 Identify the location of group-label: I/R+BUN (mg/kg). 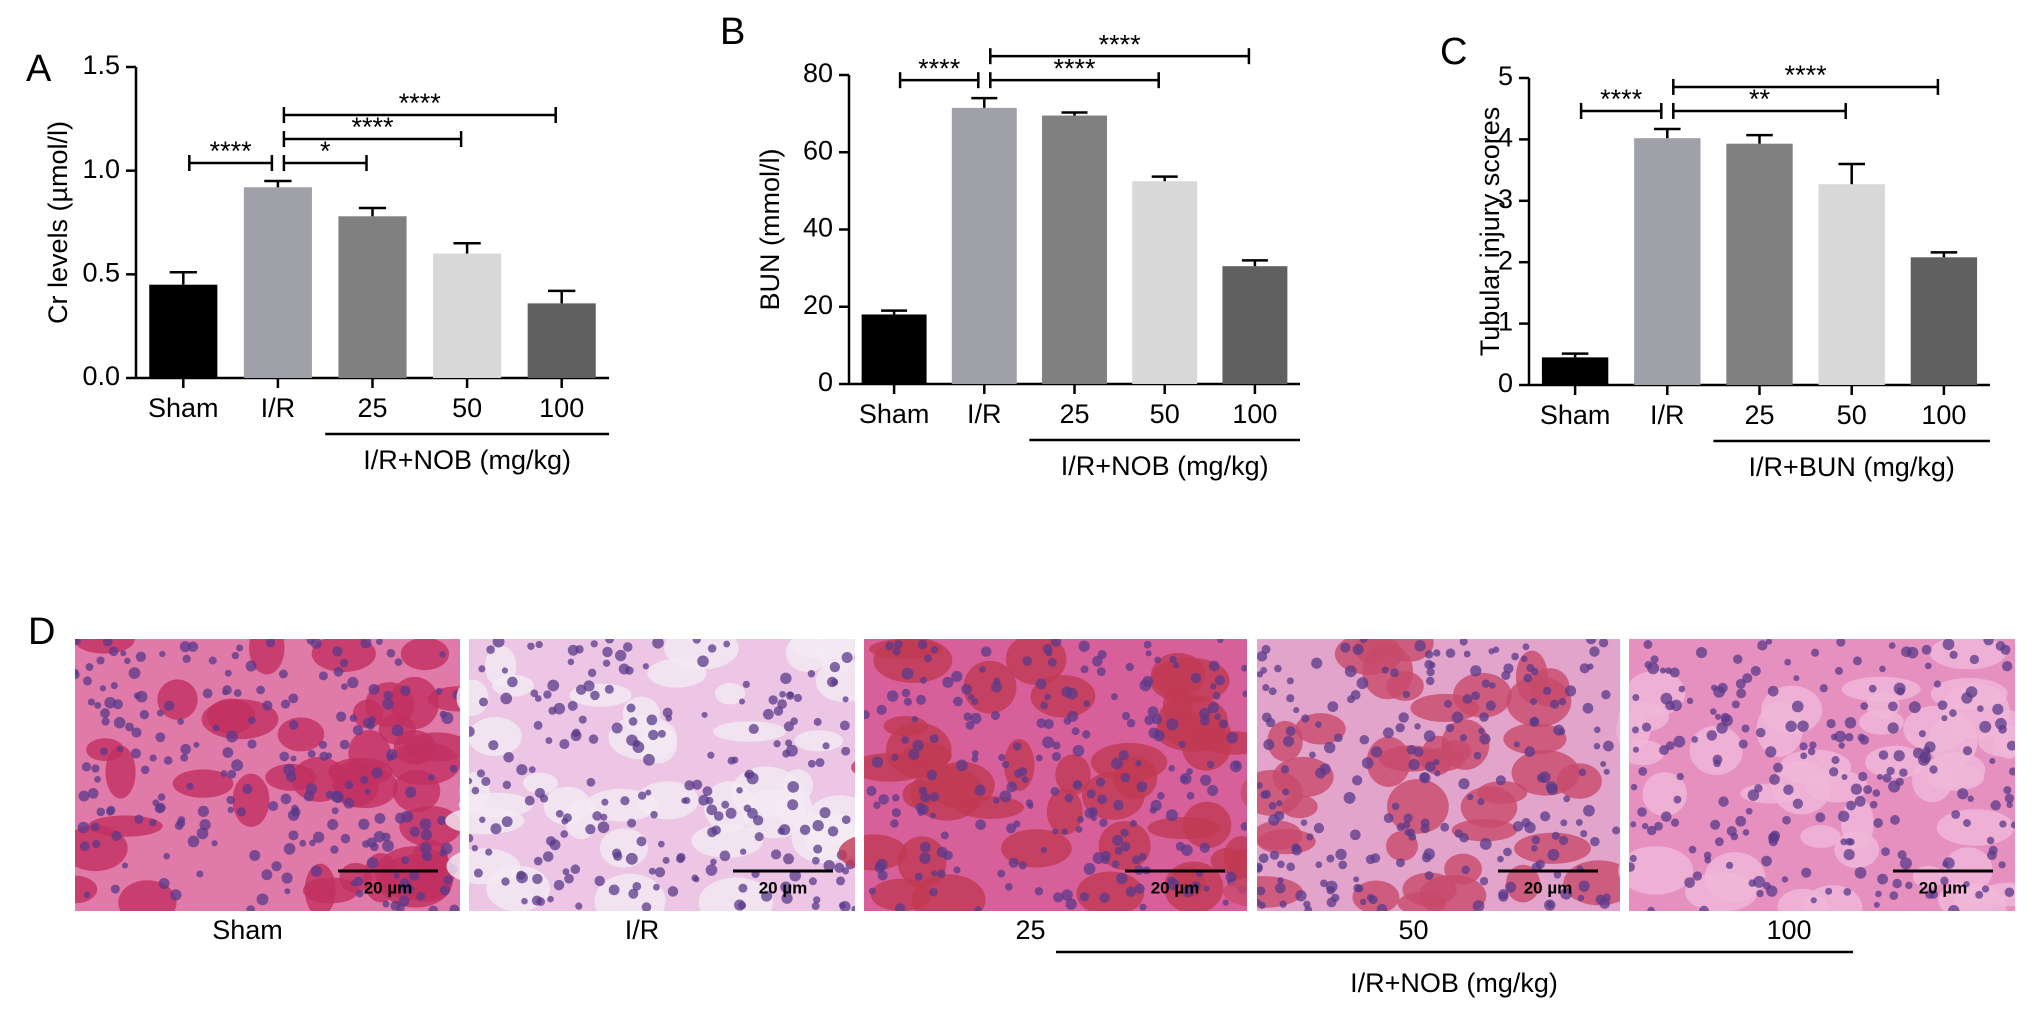
(1852, 467).